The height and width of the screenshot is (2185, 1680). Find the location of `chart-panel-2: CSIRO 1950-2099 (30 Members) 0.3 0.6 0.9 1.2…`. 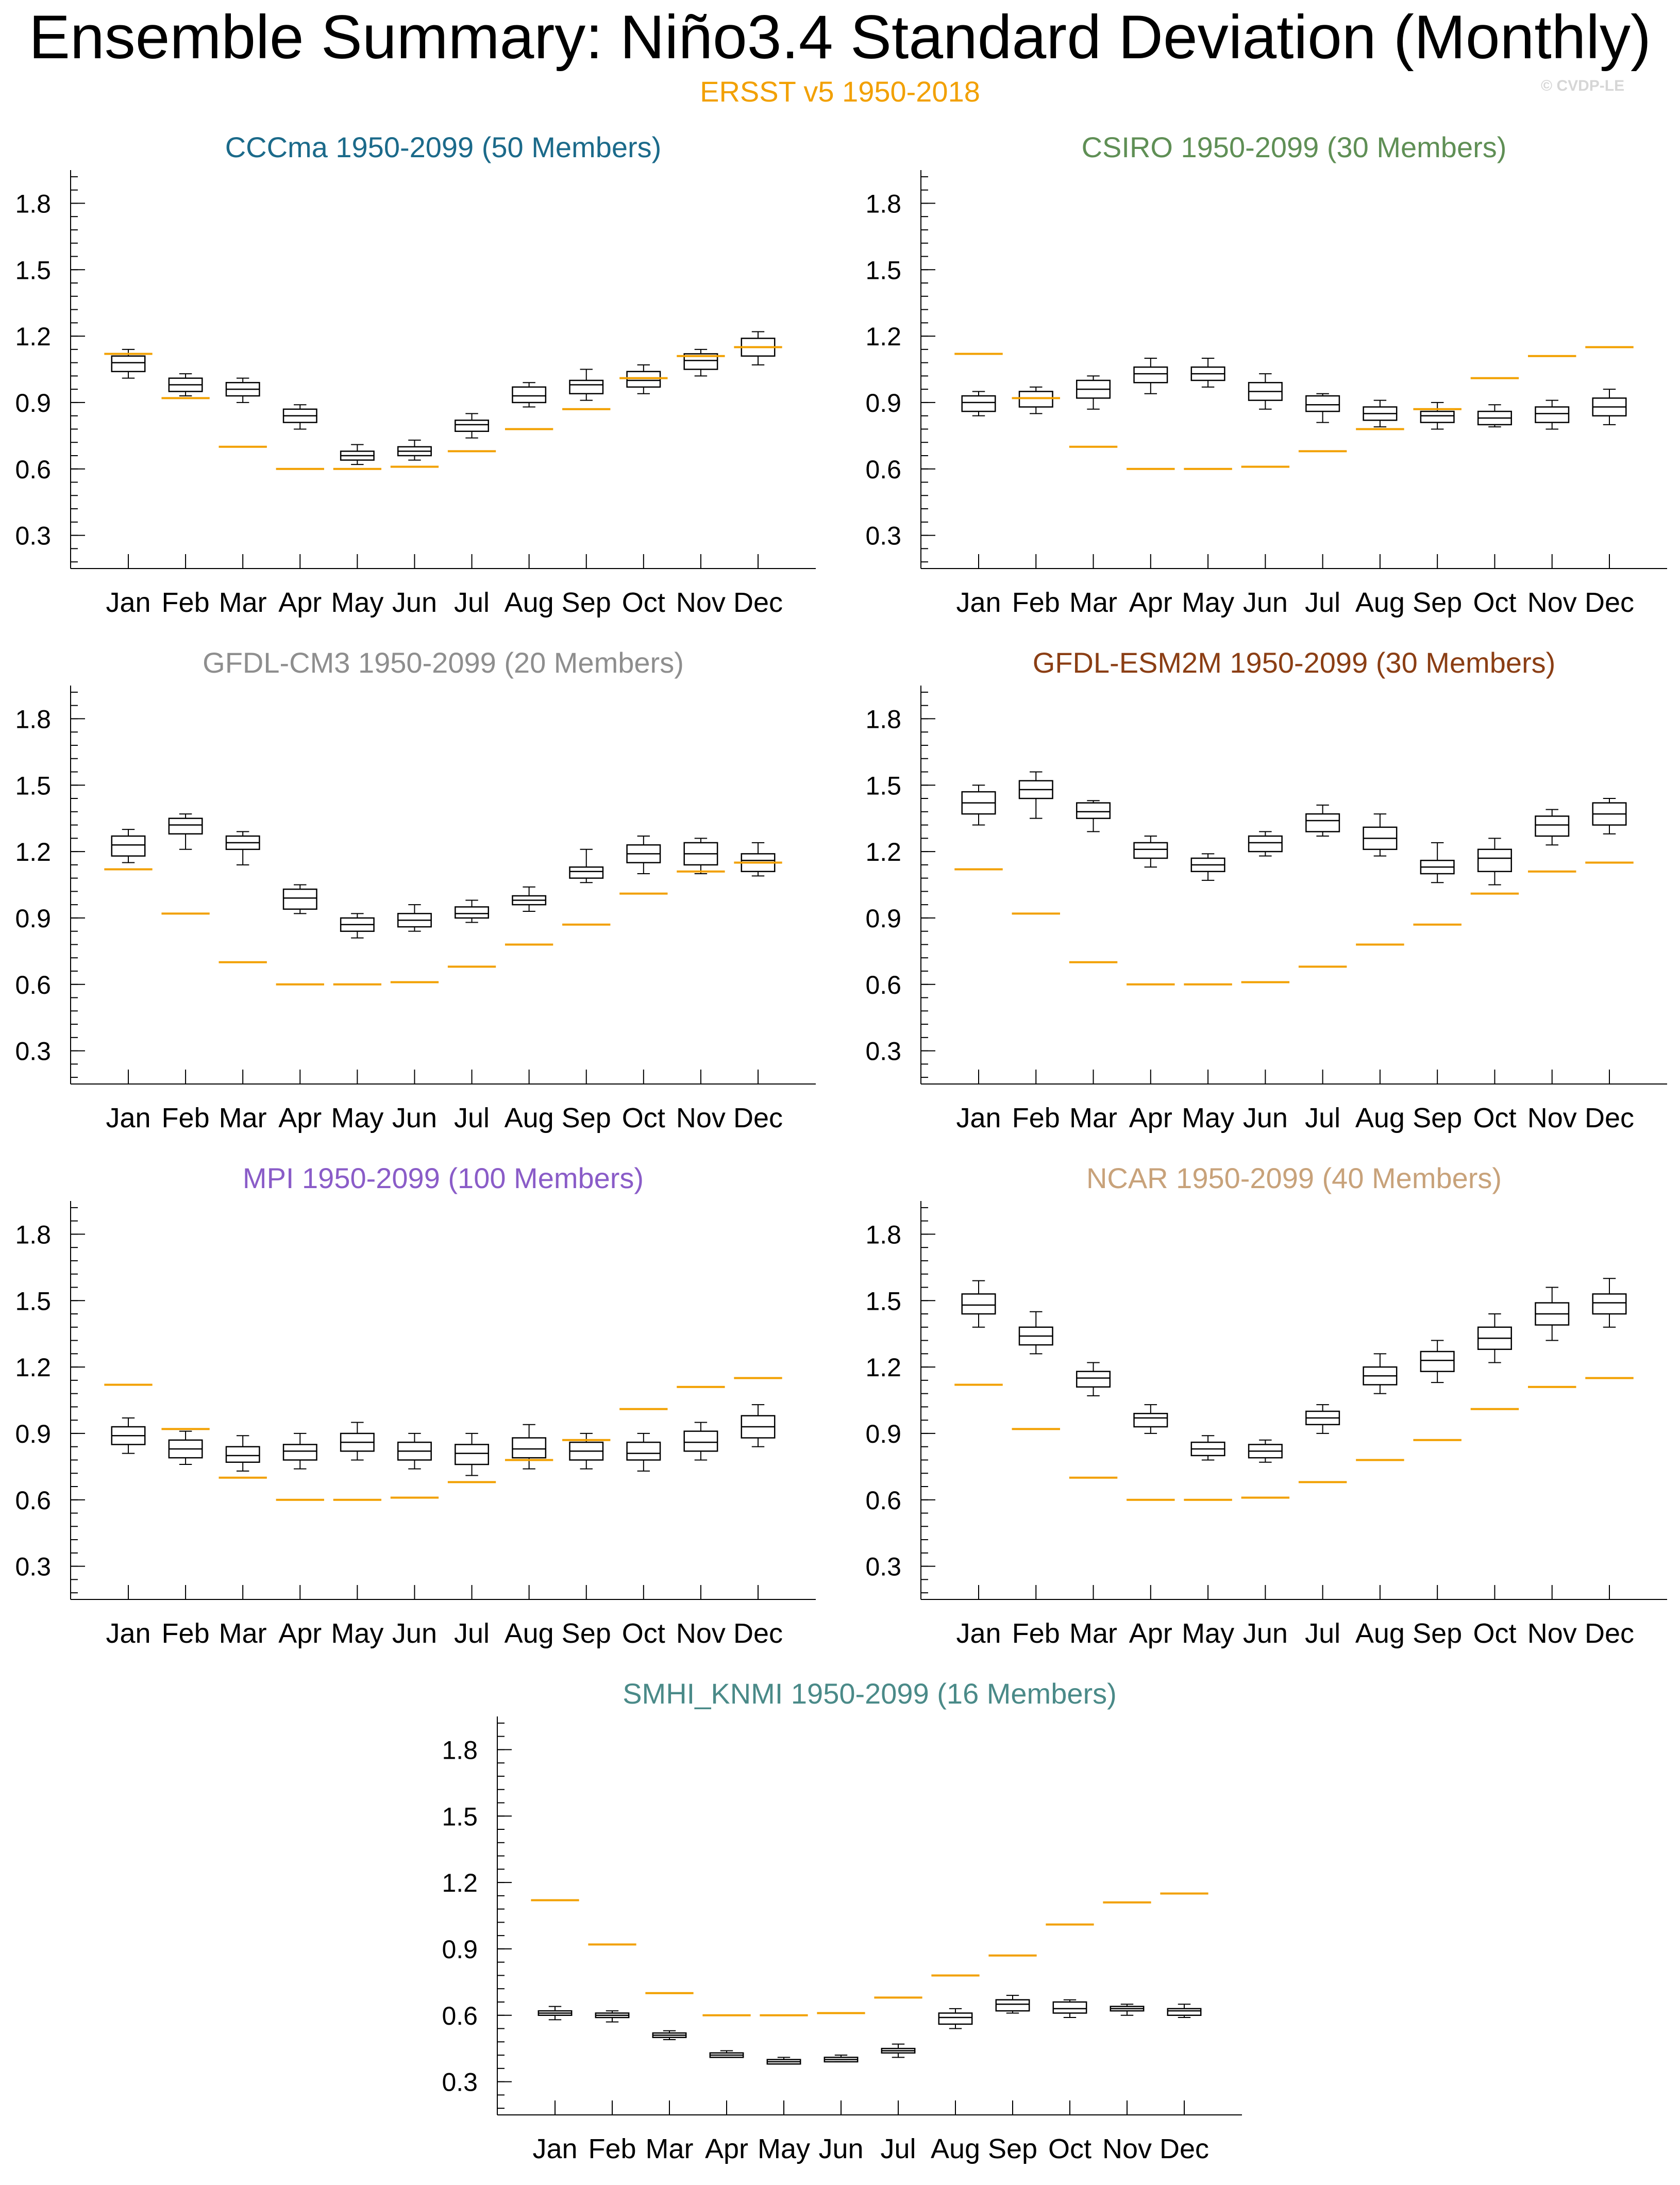

chart-panel-2: CSIRO 1950-2099 (30 Members) 0.3 0.6 0.9 1.2… is located at coordinates (1266, 374).